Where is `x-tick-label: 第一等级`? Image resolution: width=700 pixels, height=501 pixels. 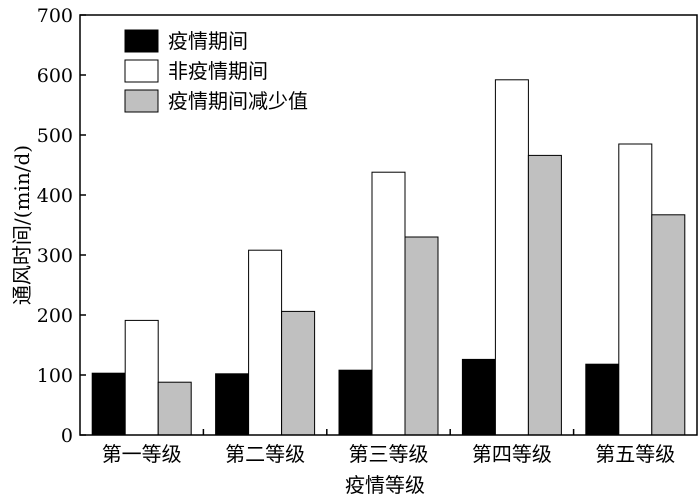 x-tick-label: 第一等级 is located at coordinates (142, 454).